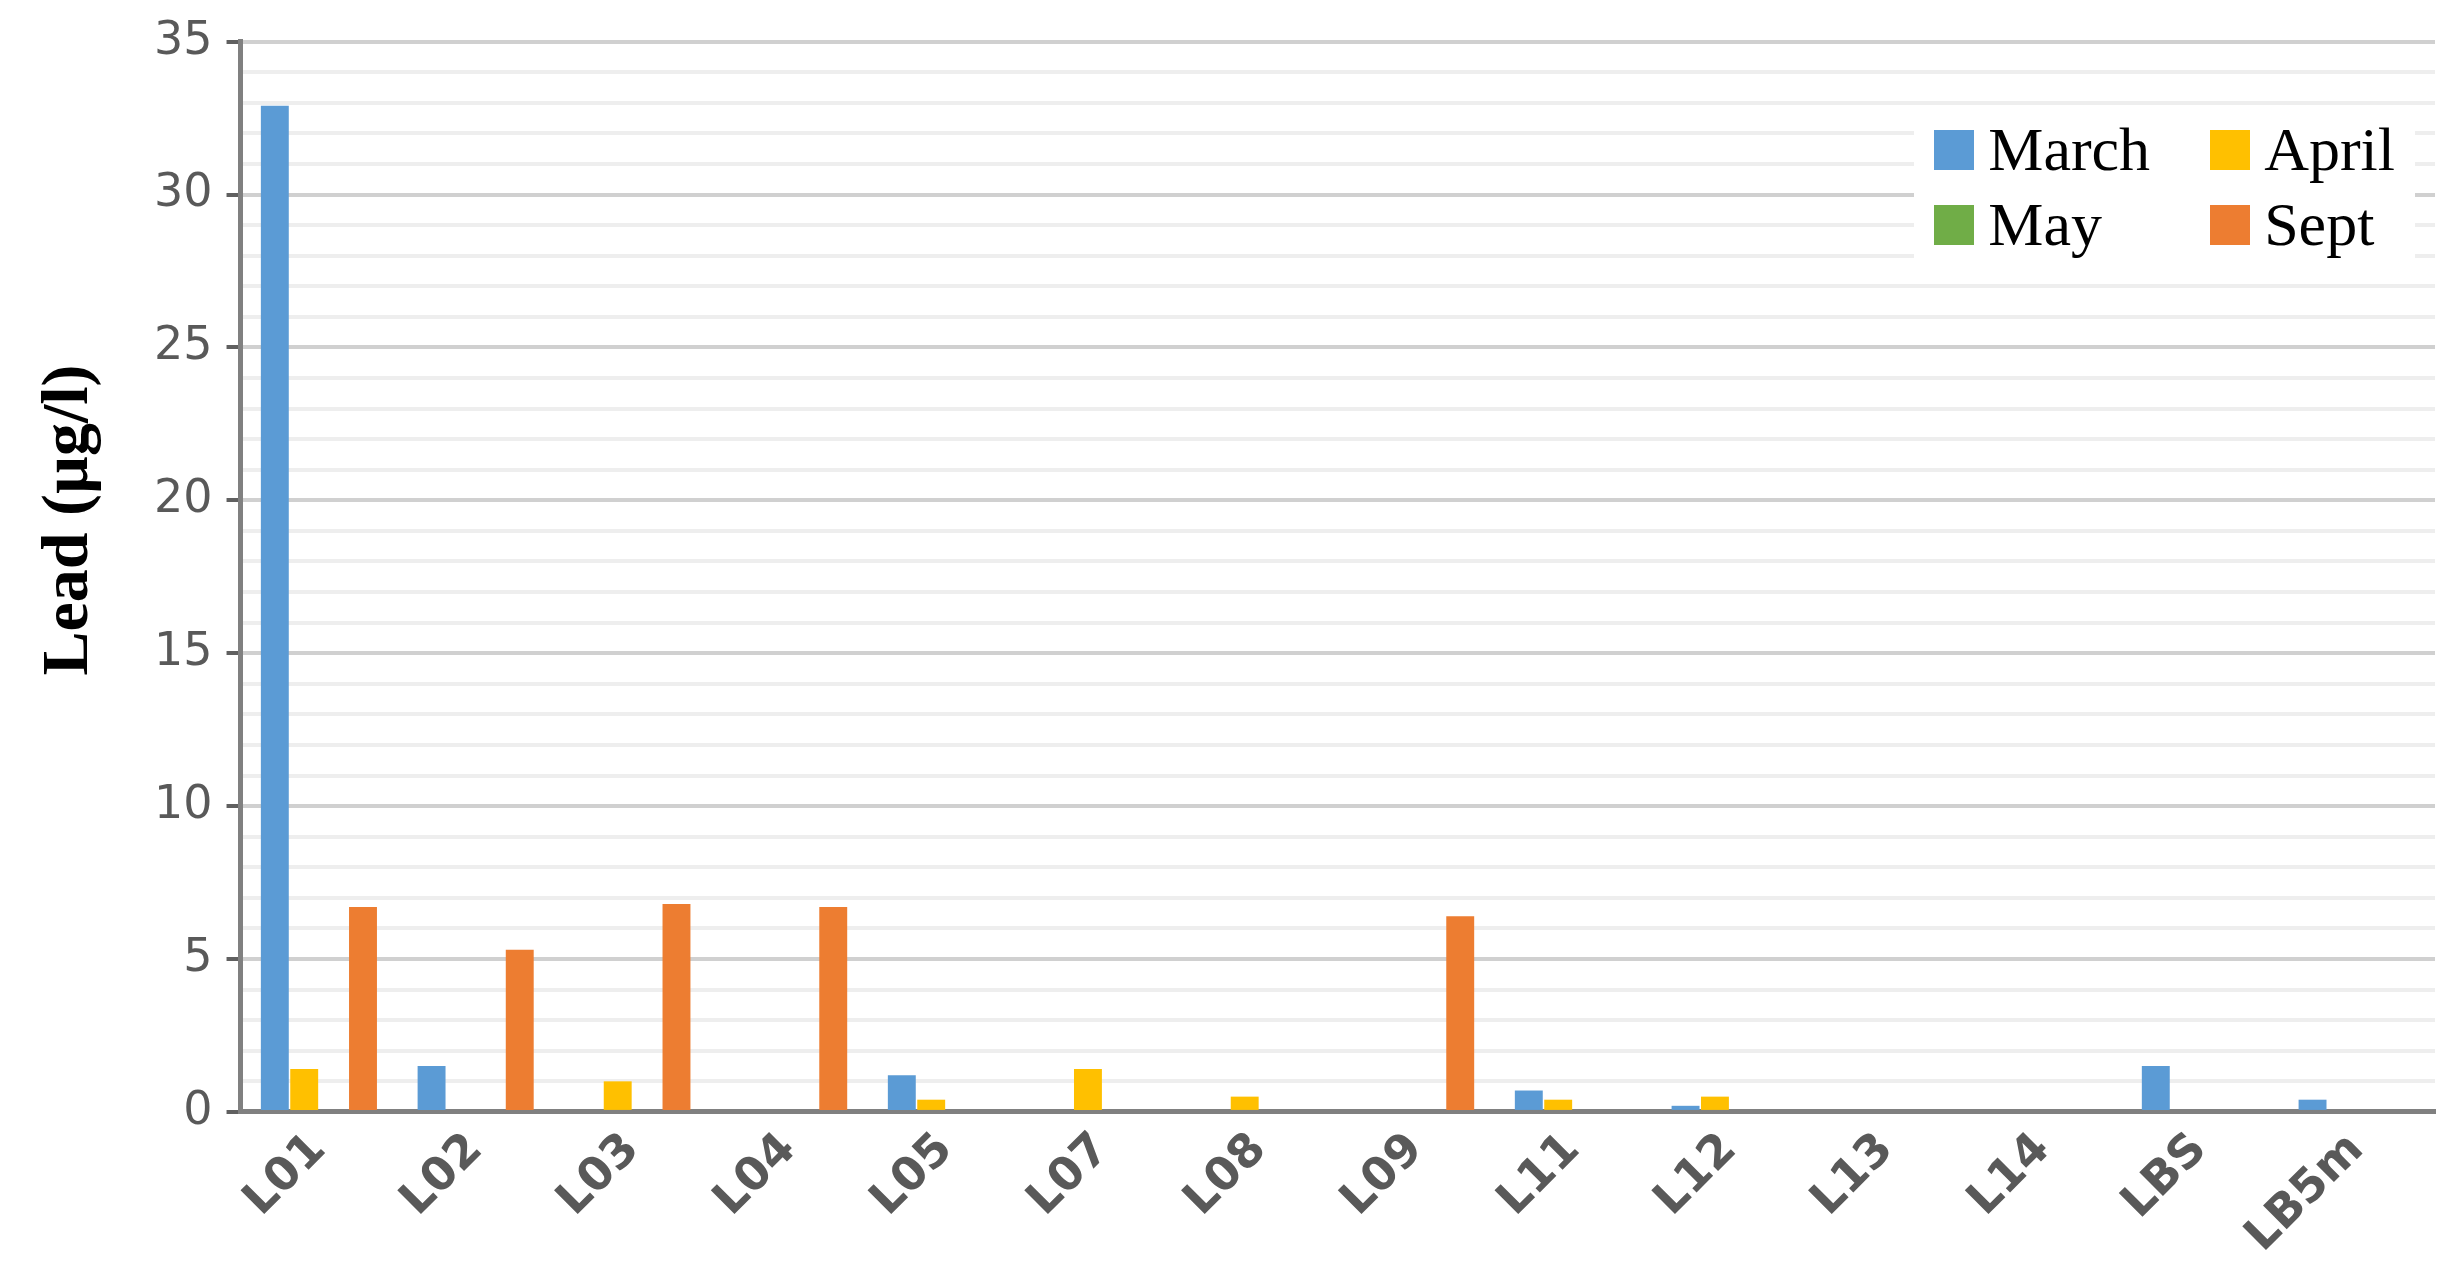 The height and width of the screenshot is (1277, 2455). I want to click on legend-label: Sept, so click(2319, 224).